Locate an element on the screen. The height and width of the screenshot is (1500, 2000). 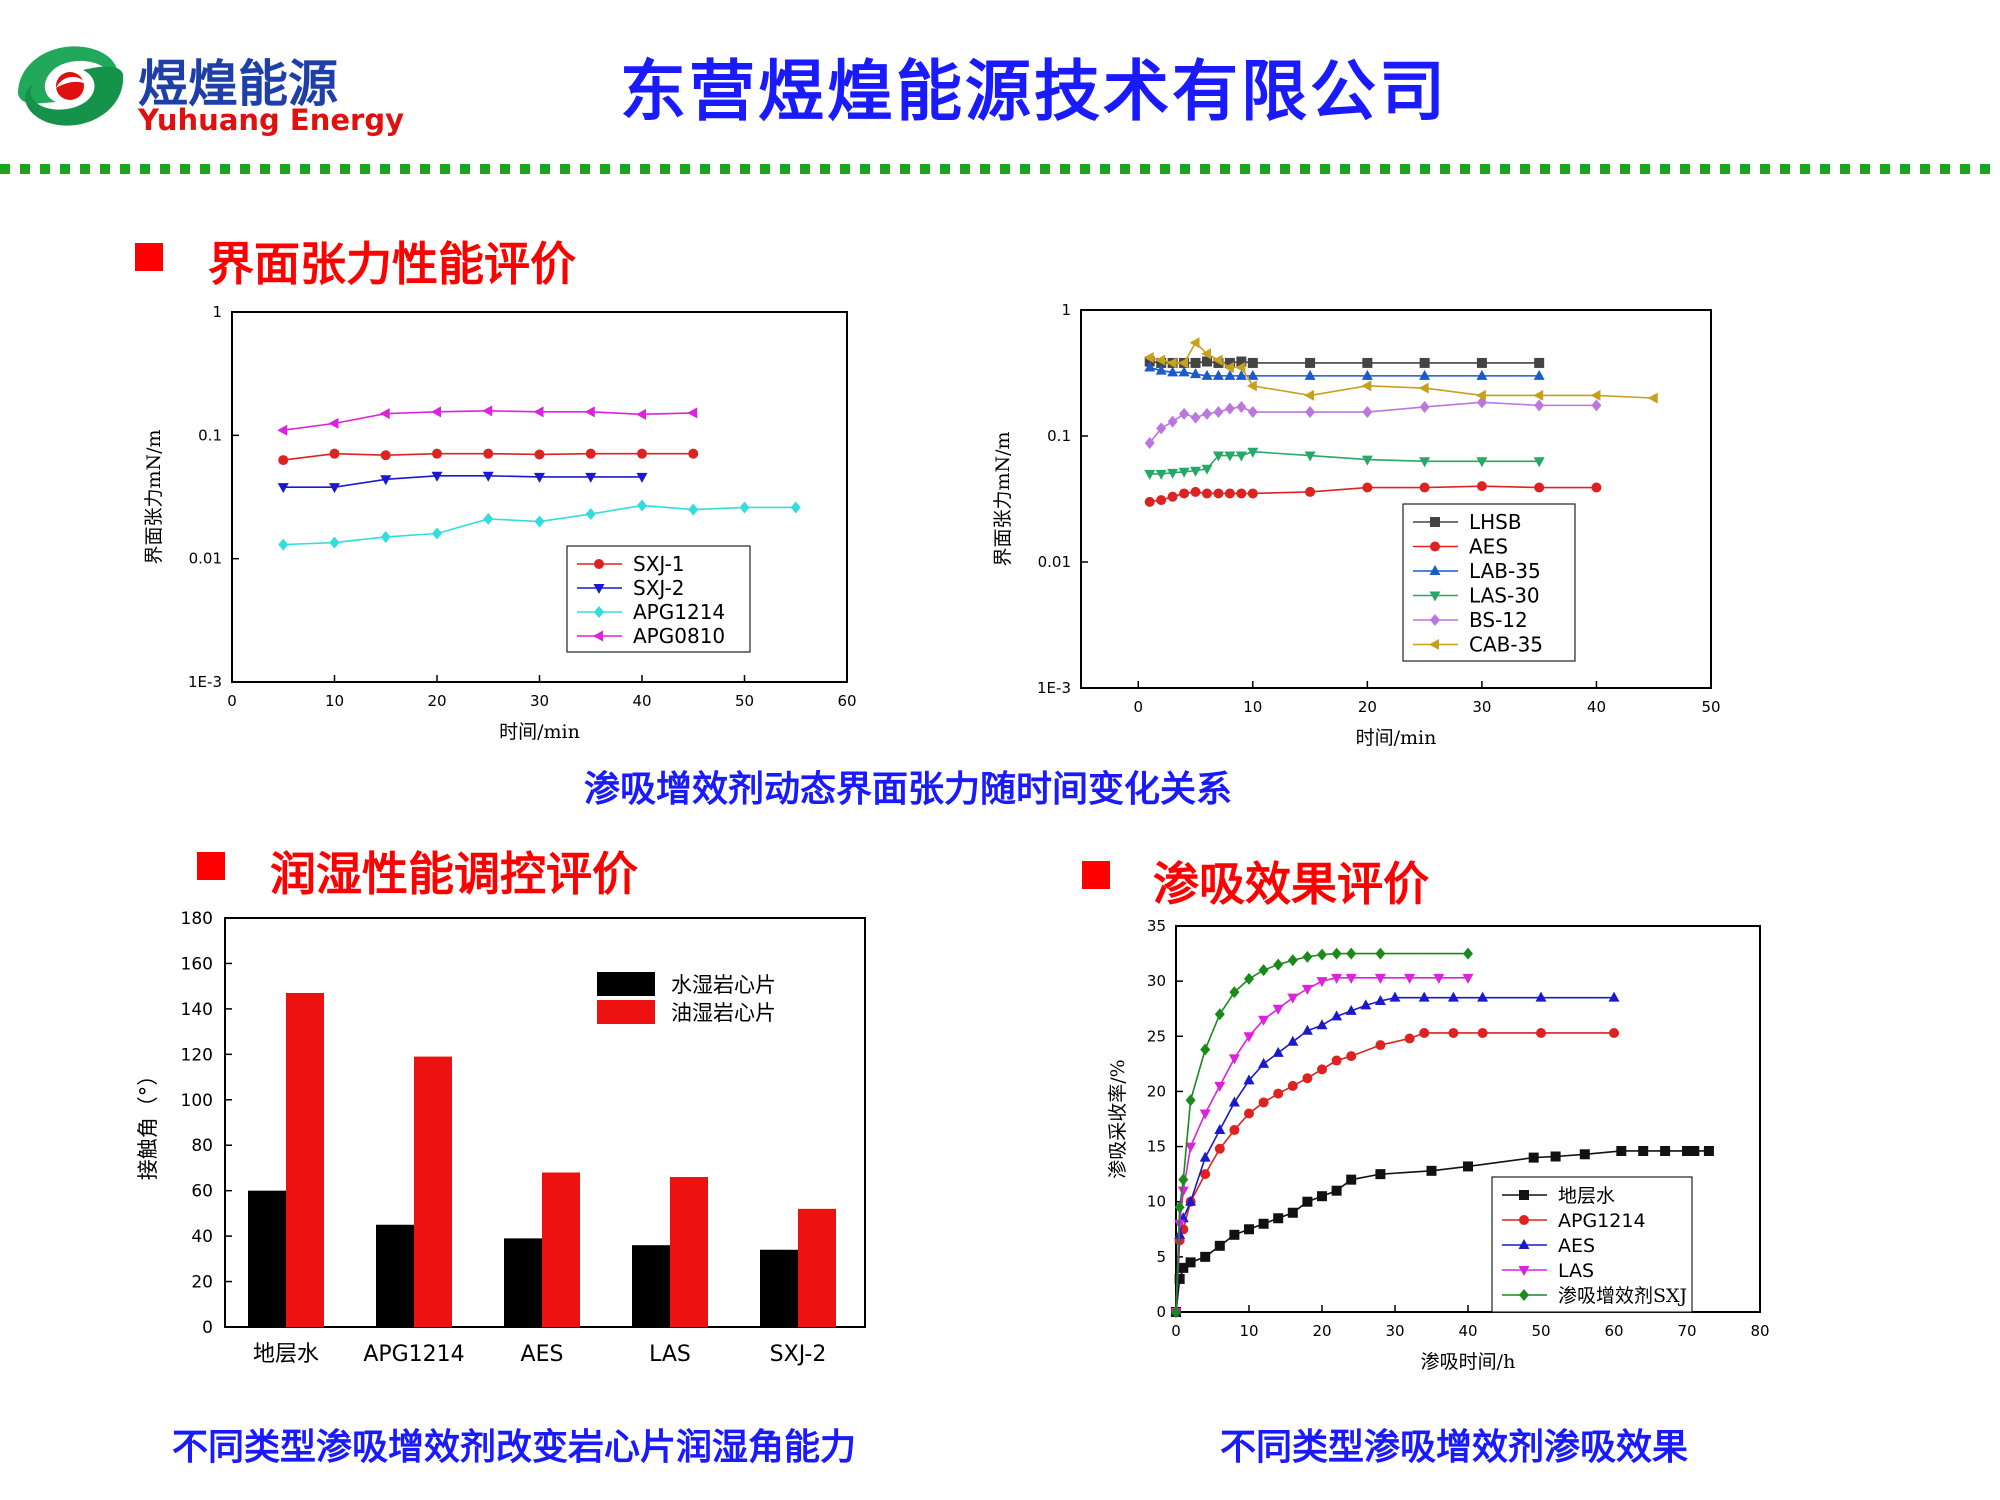
x-tick-label: 70 is located at coordinates (1686, 1331).